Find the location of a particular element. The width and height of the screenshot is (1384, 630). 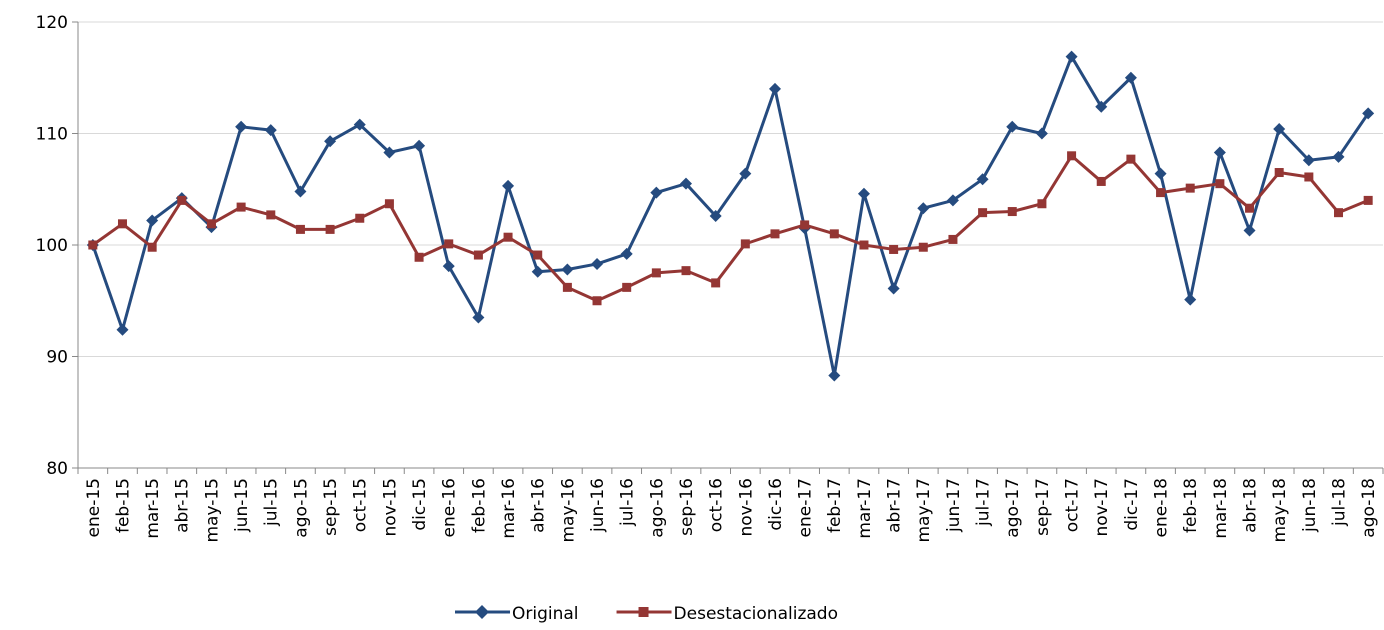

x-tick-label: jul-16 is located at coordinates (628, 502).